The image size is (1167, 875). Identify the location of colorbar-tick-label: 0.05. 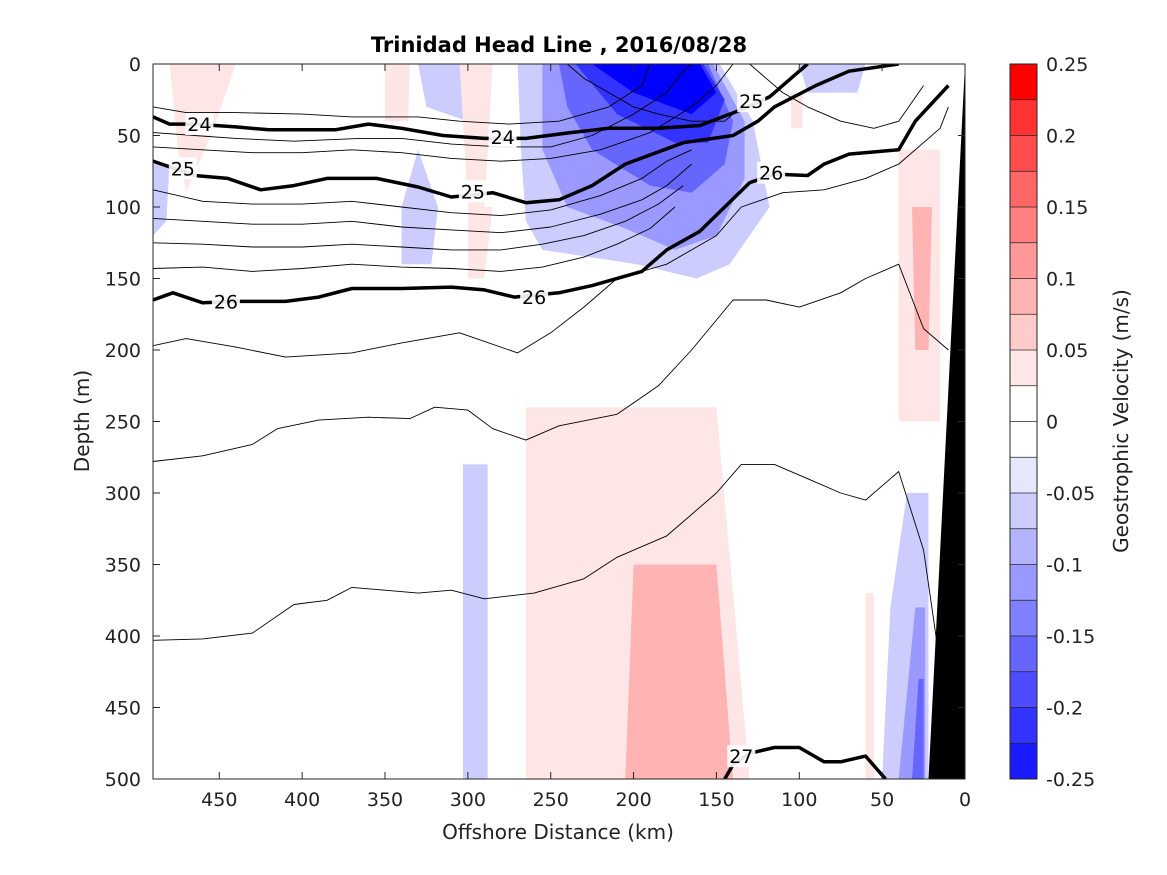
(1067, 351).